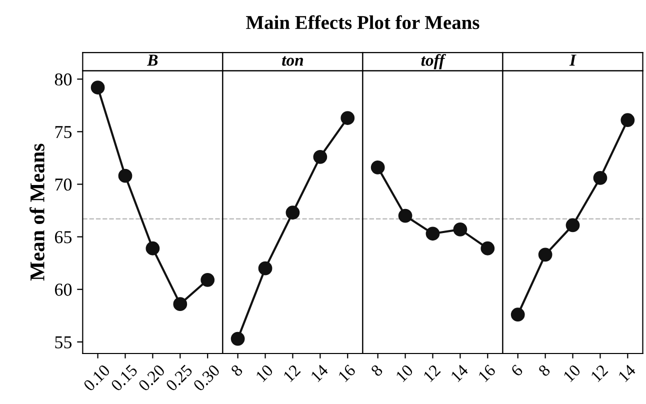 The width and height of the screenshot is (646, 404). I want to click on y-tick-label: 75, so click(63, 132).